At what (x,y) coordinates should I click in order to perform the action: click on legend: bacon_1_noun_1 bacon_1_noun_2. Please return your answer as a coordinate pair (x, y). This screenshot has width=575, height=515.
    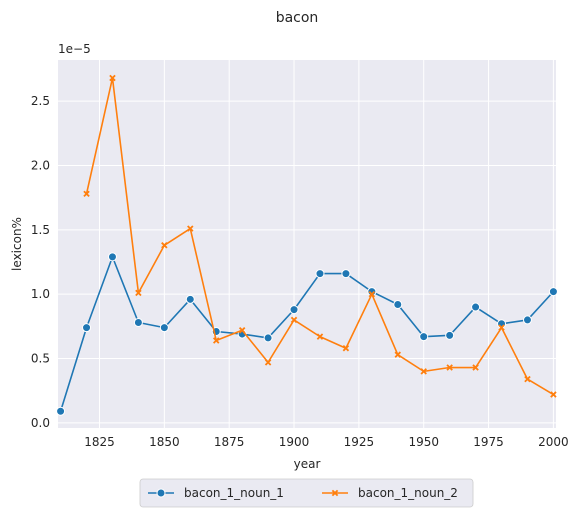
    Looking at the image, I should click on (306, 493).